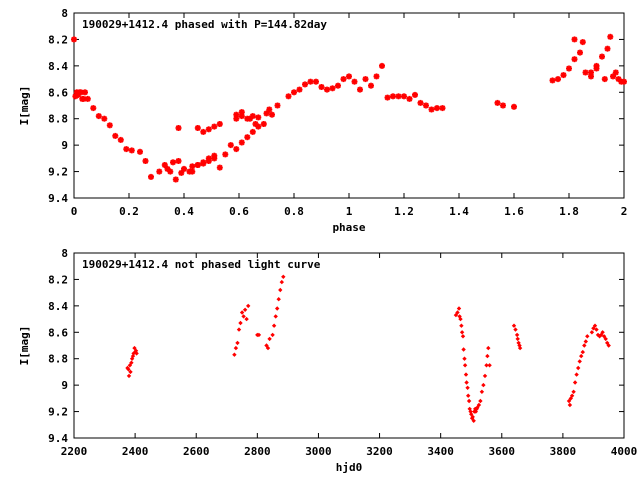  Describe the element at coordinates (196, 451) in the screenshot. I see `unphased-x-tick-label: 2600` at that location.